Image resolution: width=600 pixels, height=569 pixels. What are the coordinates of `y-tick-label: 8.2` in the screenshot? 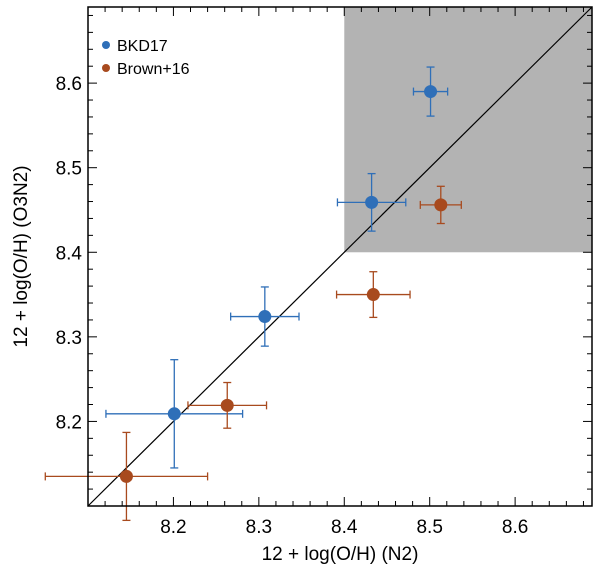 It's located at (69, 422).